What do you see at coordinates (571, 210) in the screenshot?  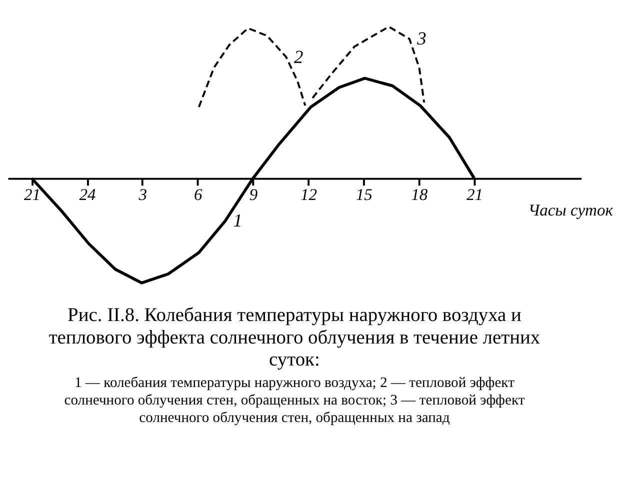 I see `x-axis-title: Часы суток` at bounding box center [571, 210].